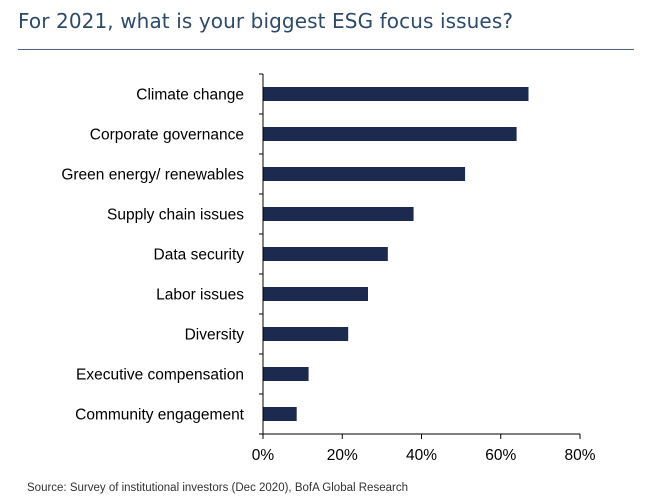  Describe the element at coordinates (199, 255) in the screenshot. I see `category-label: Data security` at that location.